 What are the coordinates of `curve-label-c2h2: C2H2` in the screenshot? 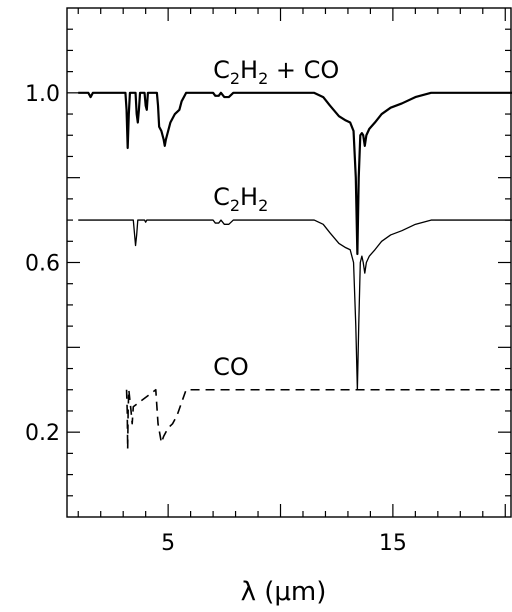 It's located at (240, 199).